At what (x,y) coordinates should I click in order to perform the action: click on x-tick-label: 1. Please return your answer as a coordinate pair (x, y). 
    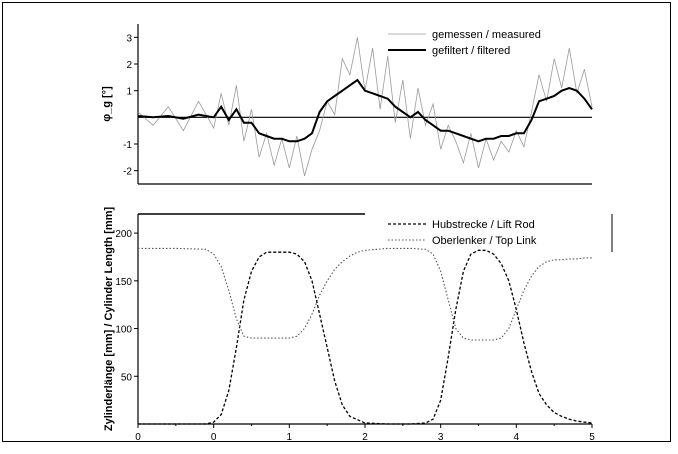
    Looking at the image, I should click on (290, 437).